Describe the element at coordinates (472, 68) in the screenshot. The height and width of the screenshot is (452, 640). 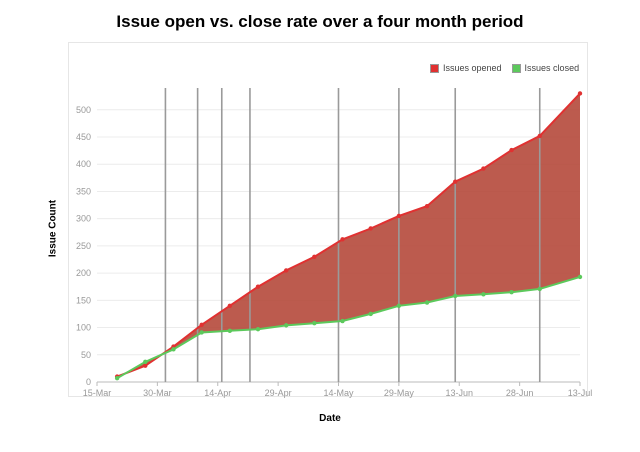
I see `legend-label-opened: Issues opened` at that location.